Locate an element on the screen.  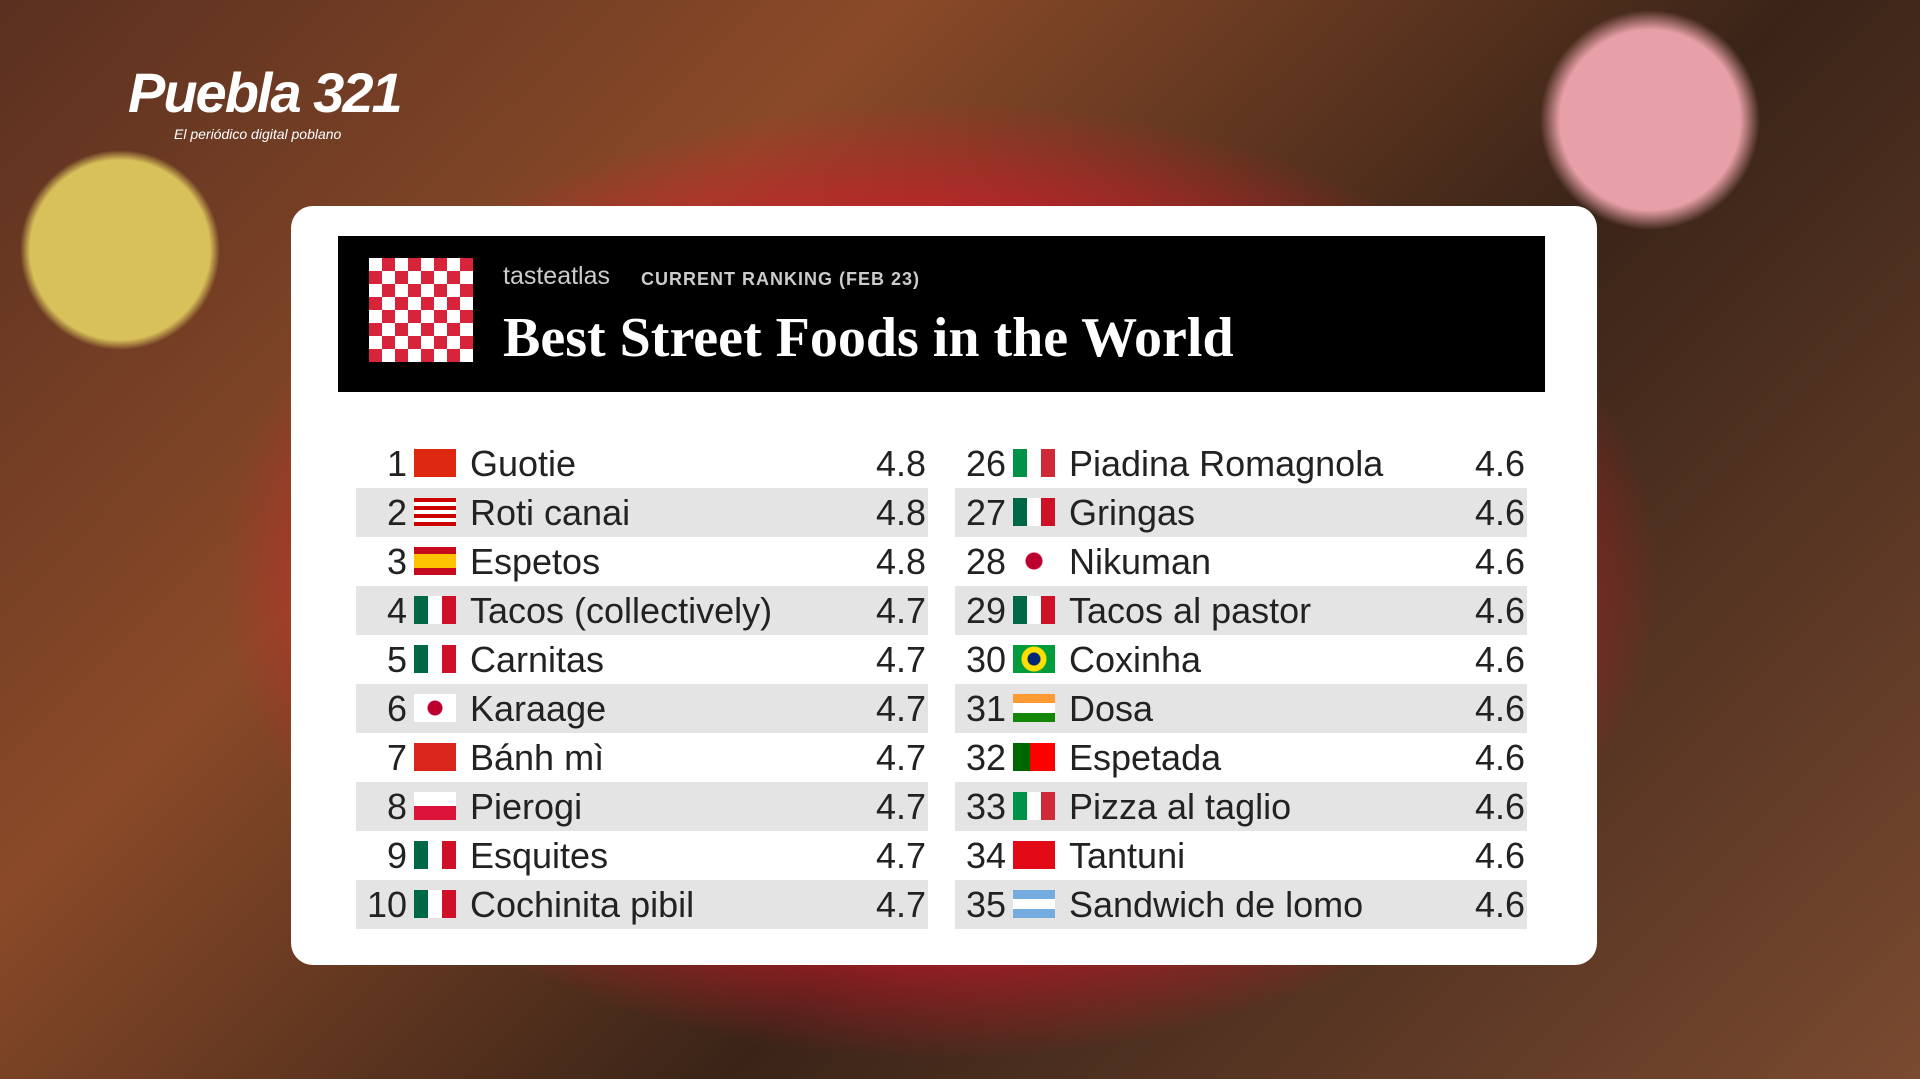
rank: 28 is located at coordinates (985, 561).